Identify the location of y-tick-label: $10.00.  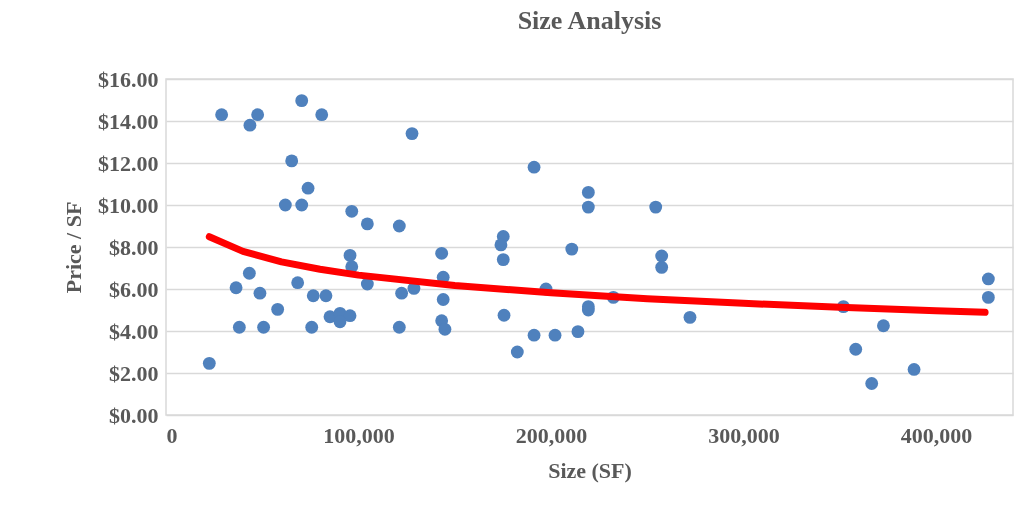
(128, 205).